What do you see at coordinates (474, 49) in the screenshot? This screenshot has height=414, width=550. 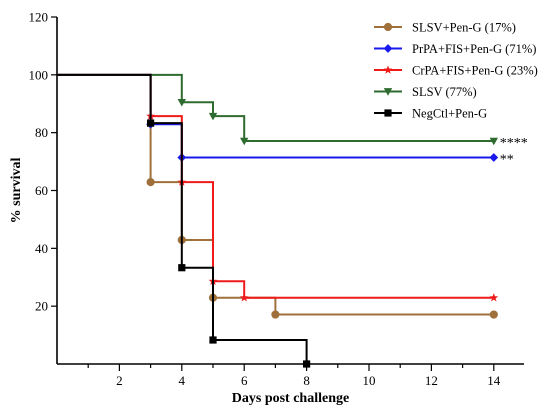 I see `legend-entry-label: PrPA+FIS+Pen-G (71%)` at bounding box center [474, 49].